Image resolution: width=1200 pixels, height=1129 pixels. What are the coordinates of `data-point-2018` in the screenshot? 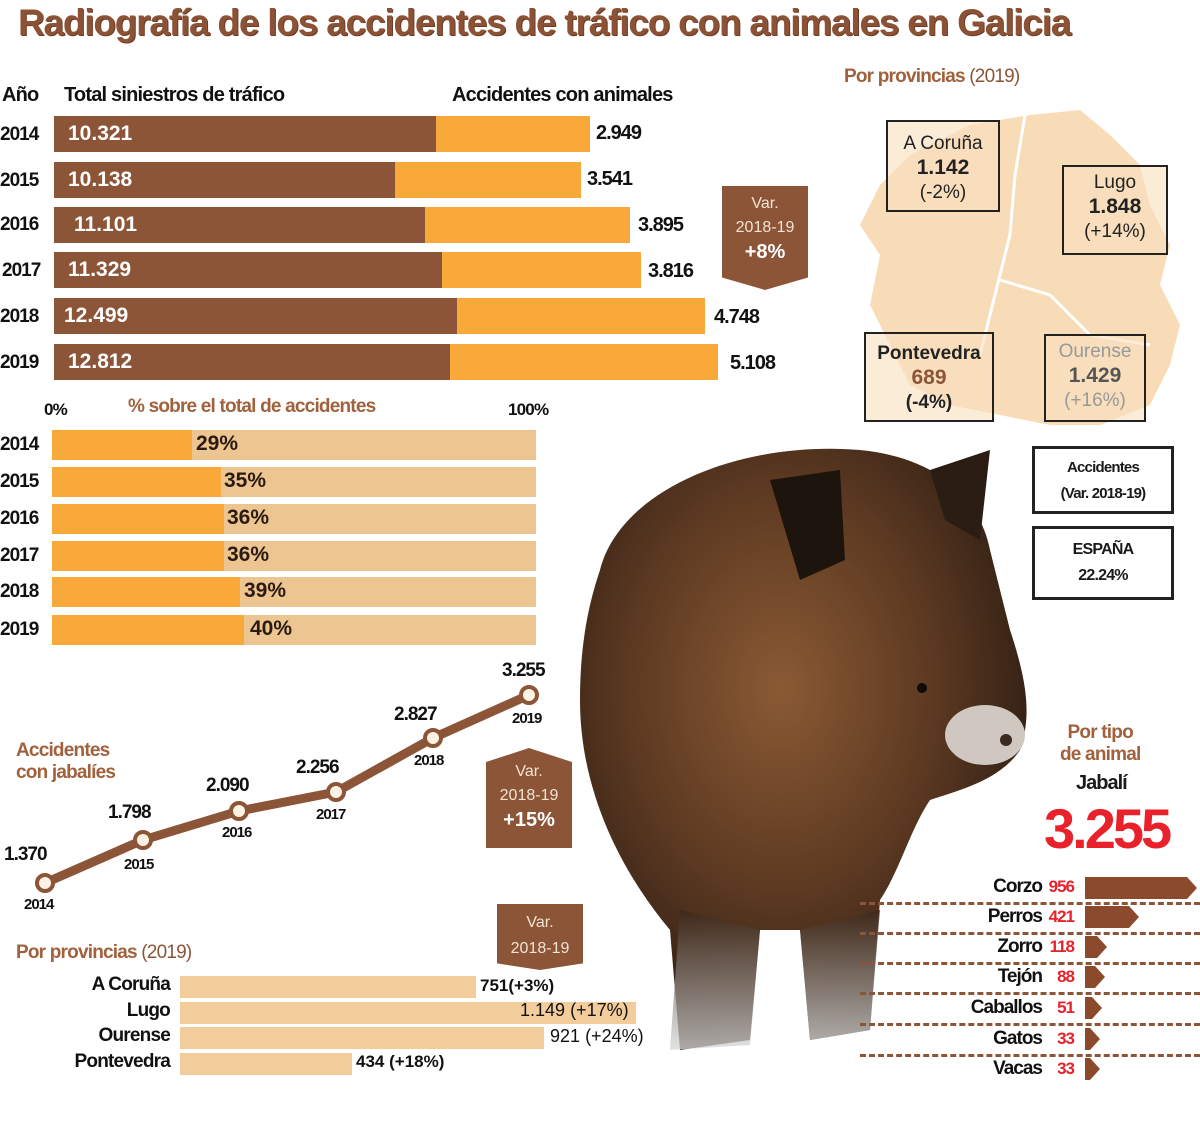 It's located at (433, 738).